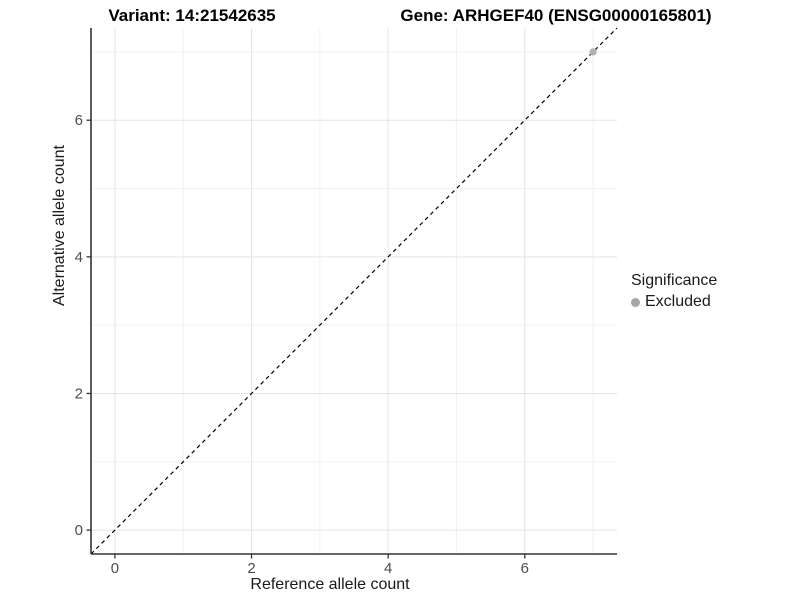  Describe the element at coordinates (115, 568) in the screenshot. I see `x-tick-label: 0` at that location.